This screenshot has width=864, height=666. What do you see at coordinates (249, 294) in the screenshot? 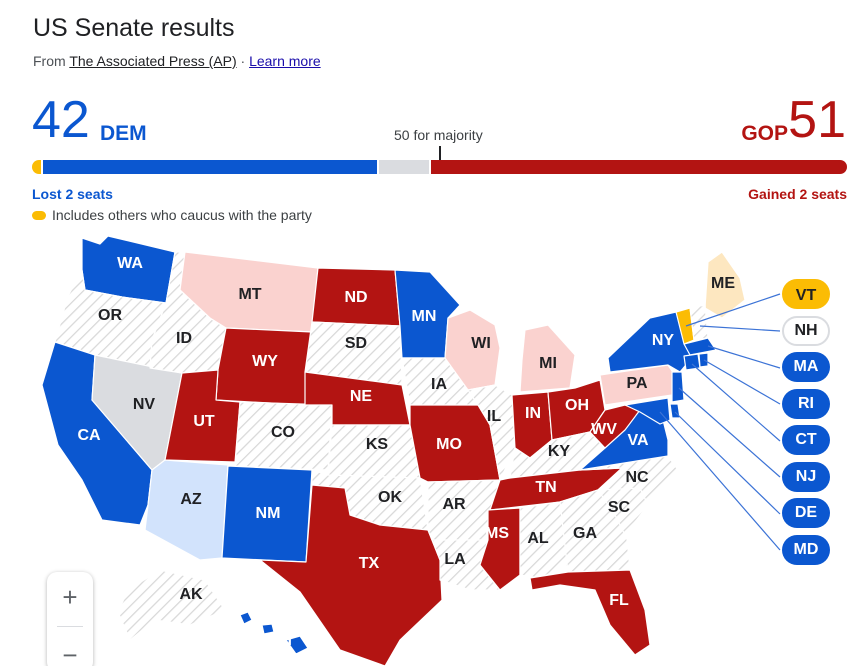
I see `state-label-mt: MT` at bounding box center [249, 294].